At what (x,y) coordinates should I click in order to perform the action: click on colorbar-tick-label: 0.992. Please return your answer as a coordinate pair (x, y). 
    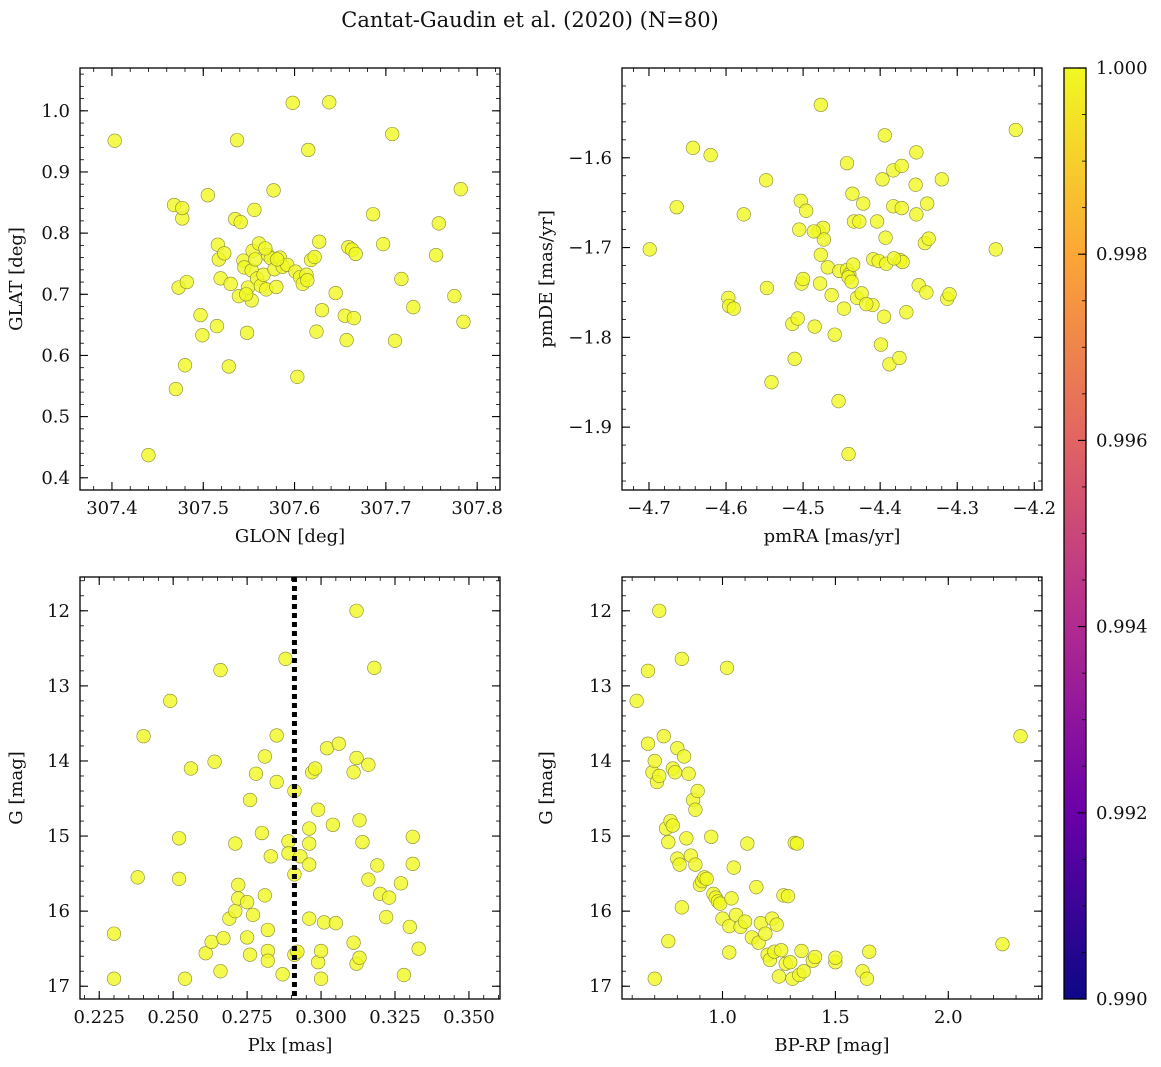
    Looking at the image, I should click on (1122, 813).